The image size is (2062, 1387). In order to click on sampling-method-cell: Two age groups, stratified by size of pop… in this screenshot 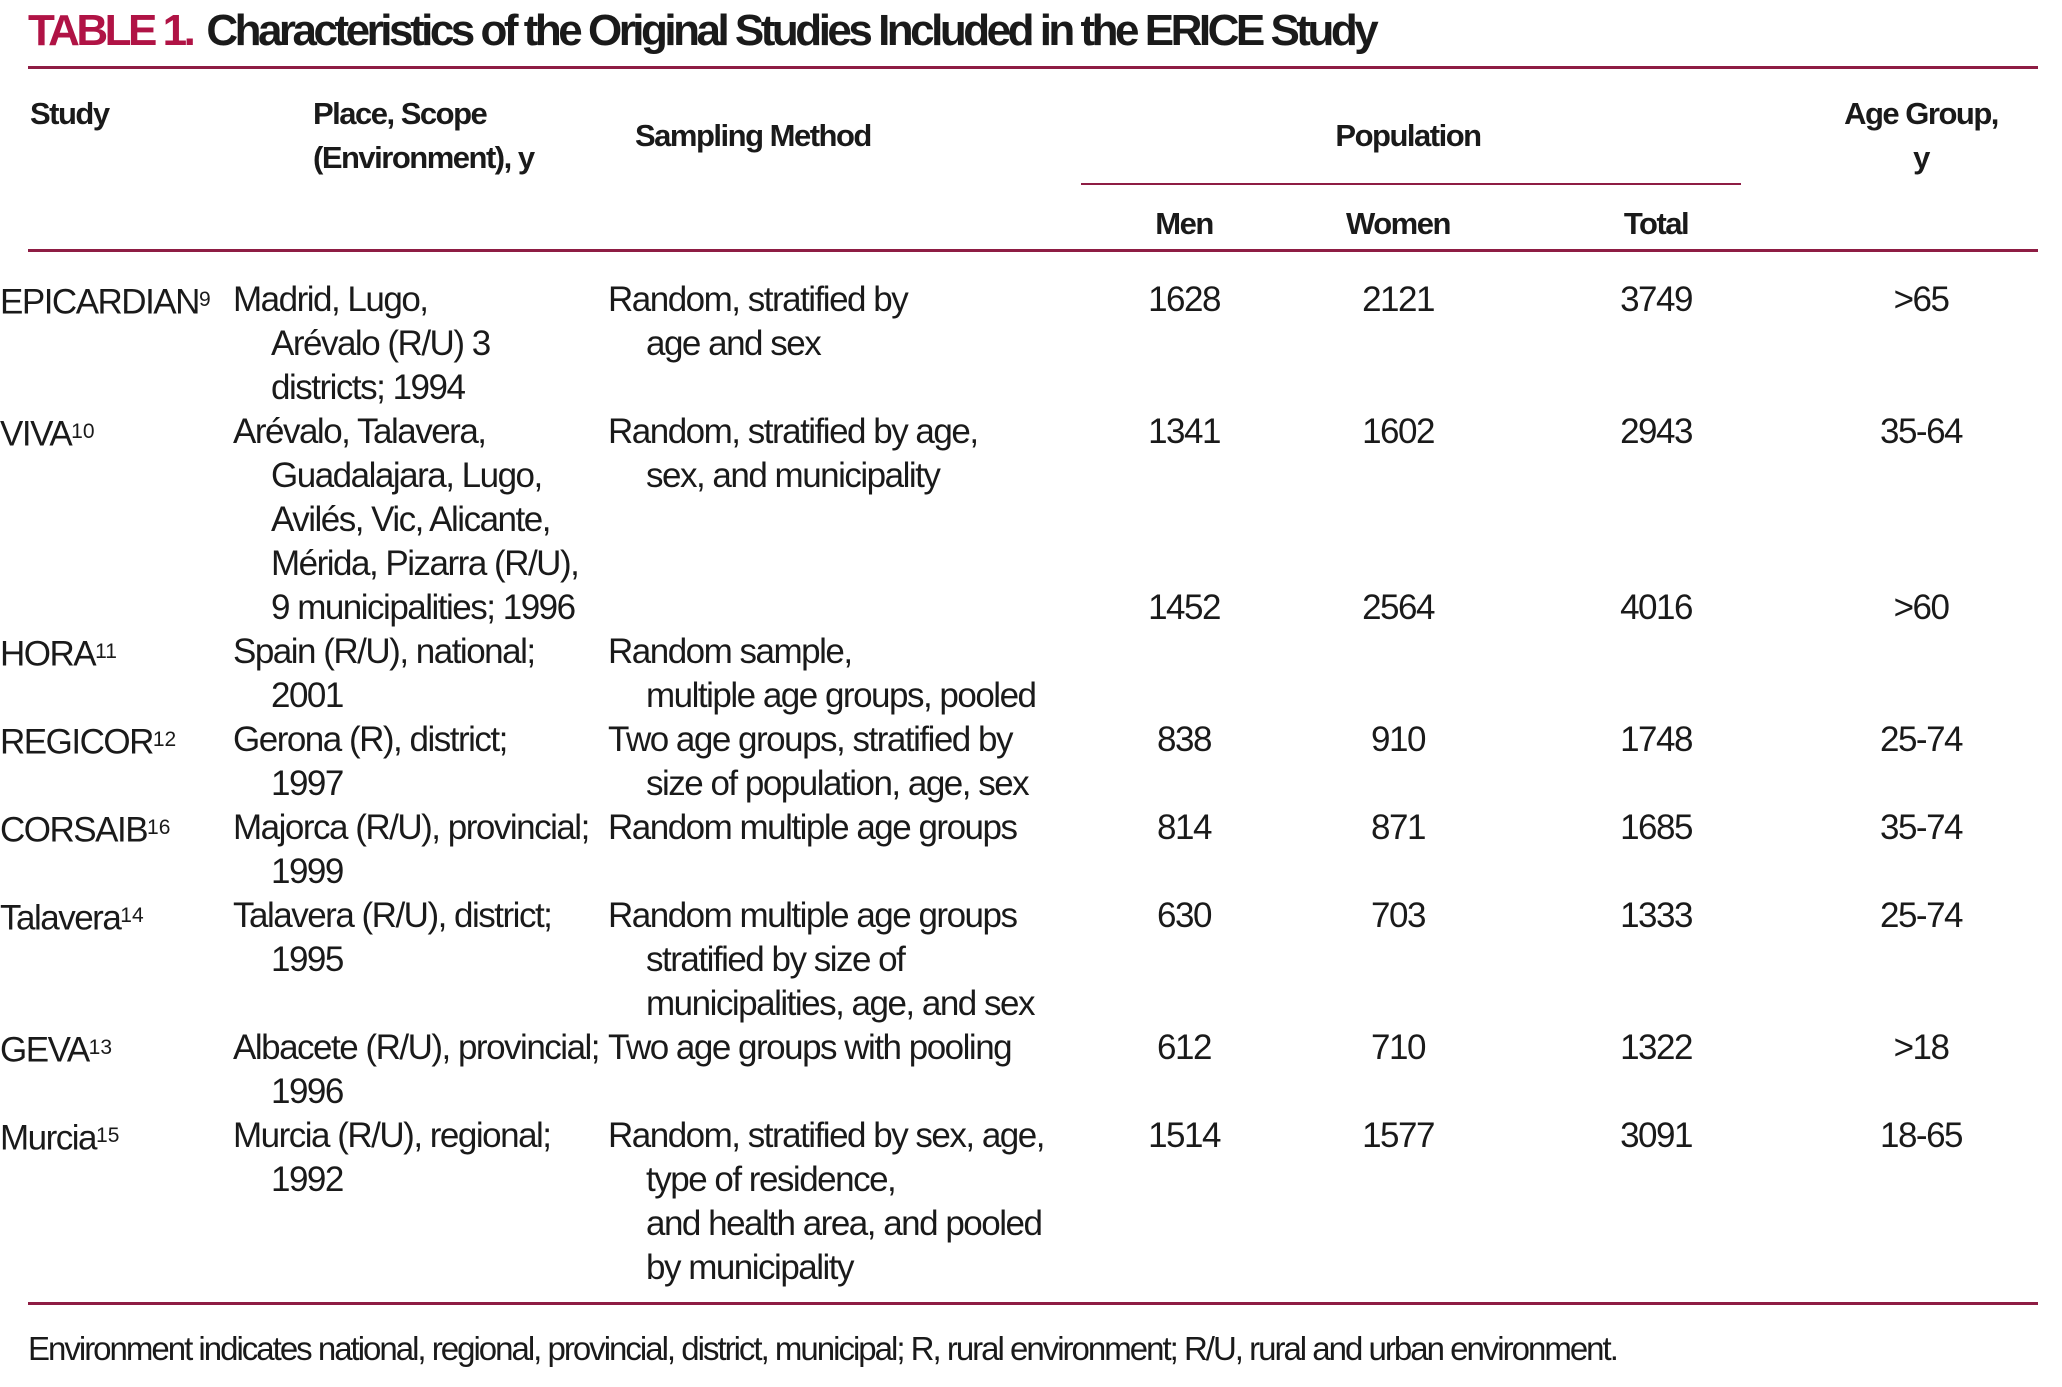, I will do `click(840, 762)`.